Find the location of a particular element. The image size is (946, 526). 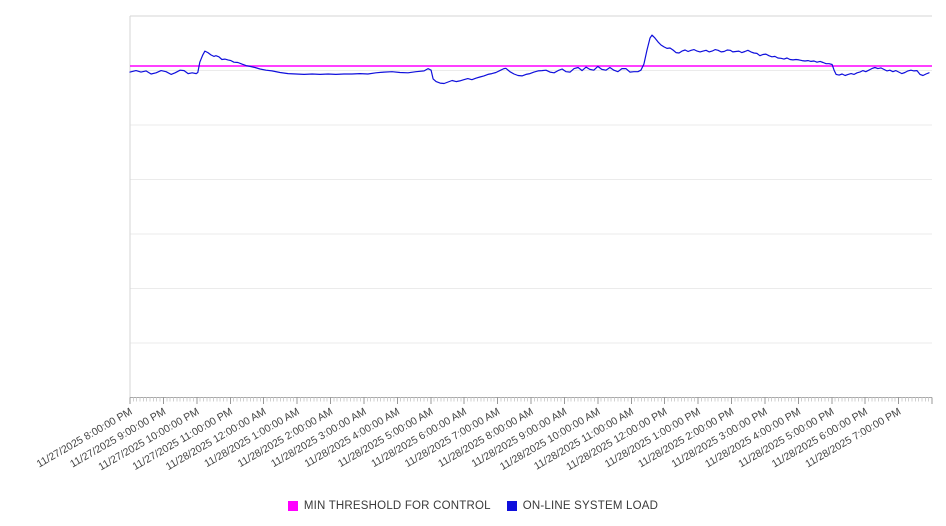

load-line-series is located at coordinates (529, 59).